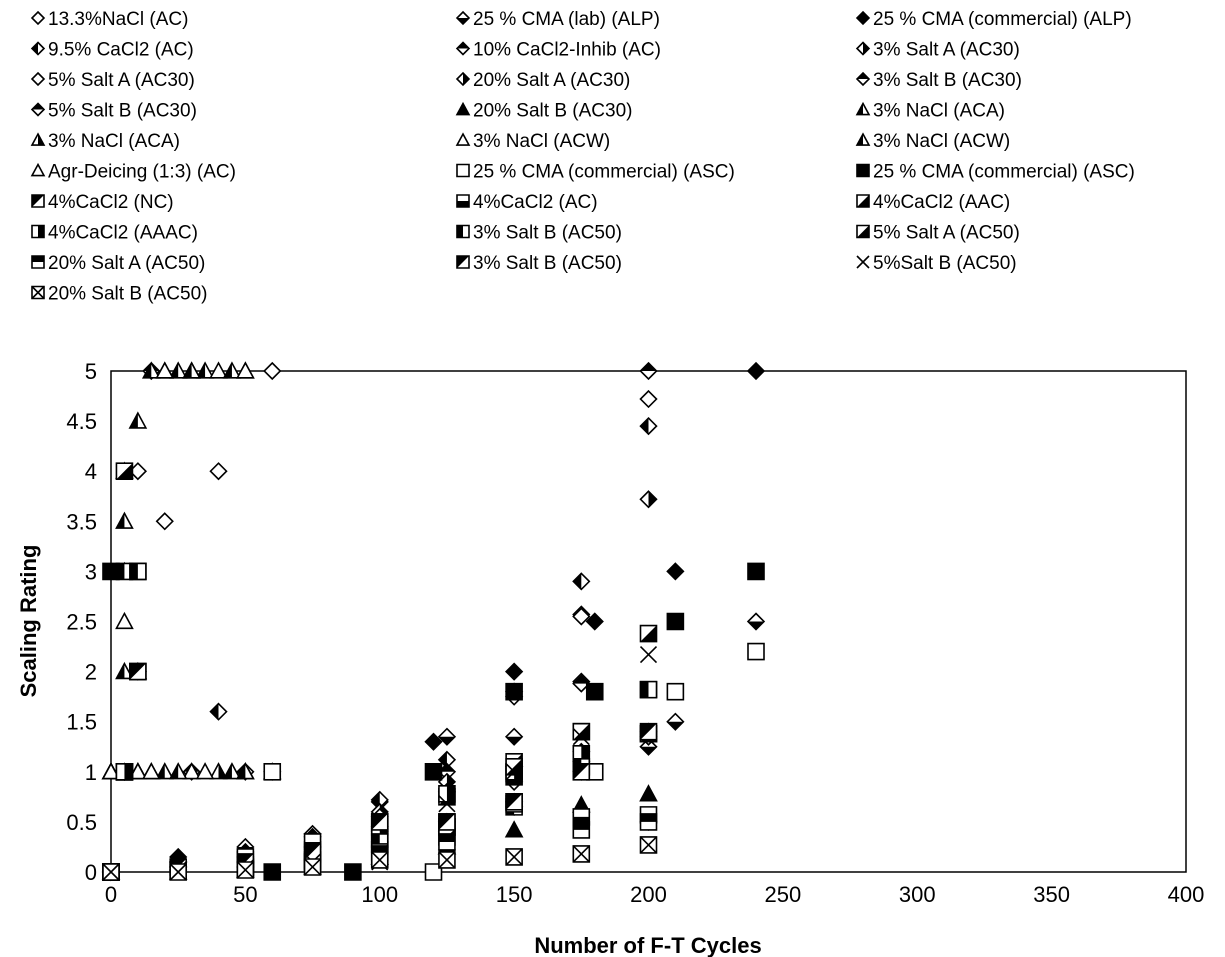  I want to click on legend-label: 3% Salt B (AC30), so click(947, 80).